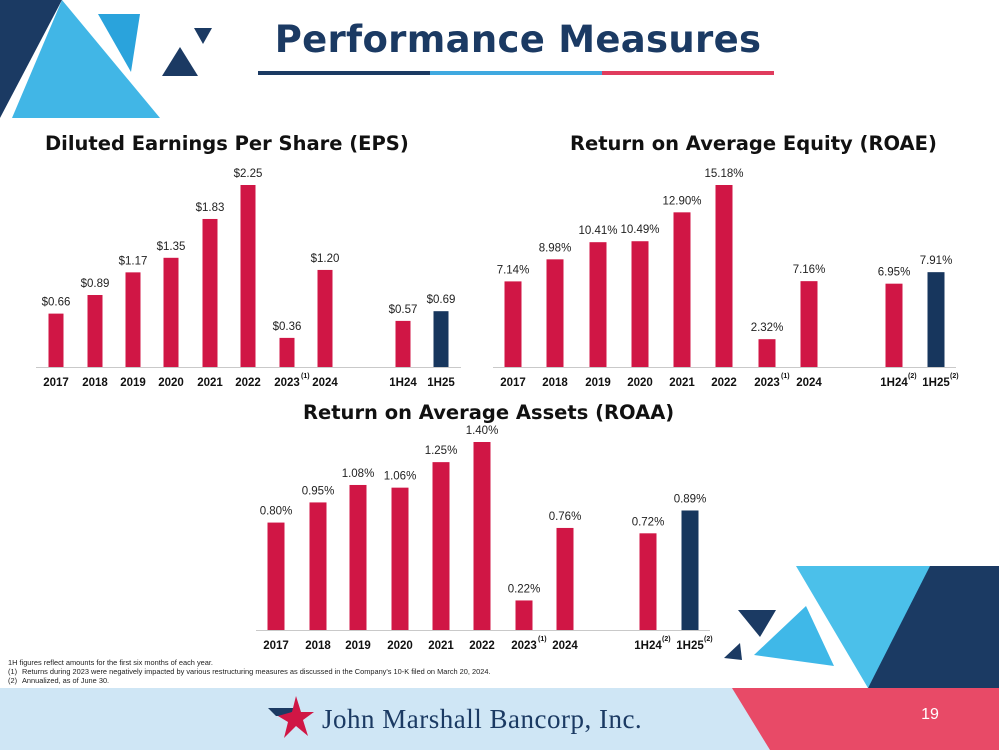  Describe the element at coordinates (227, 143) in the screenshot. I see `eps-chart-title: Diluted Earnings Per Share (EPS)` at that location.